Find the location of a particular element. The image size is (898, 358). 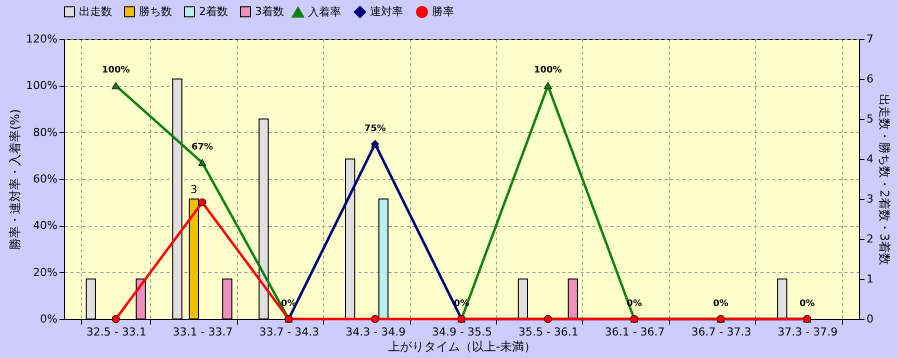

legend-label: 出走数 is located at coordinates (95, 11).